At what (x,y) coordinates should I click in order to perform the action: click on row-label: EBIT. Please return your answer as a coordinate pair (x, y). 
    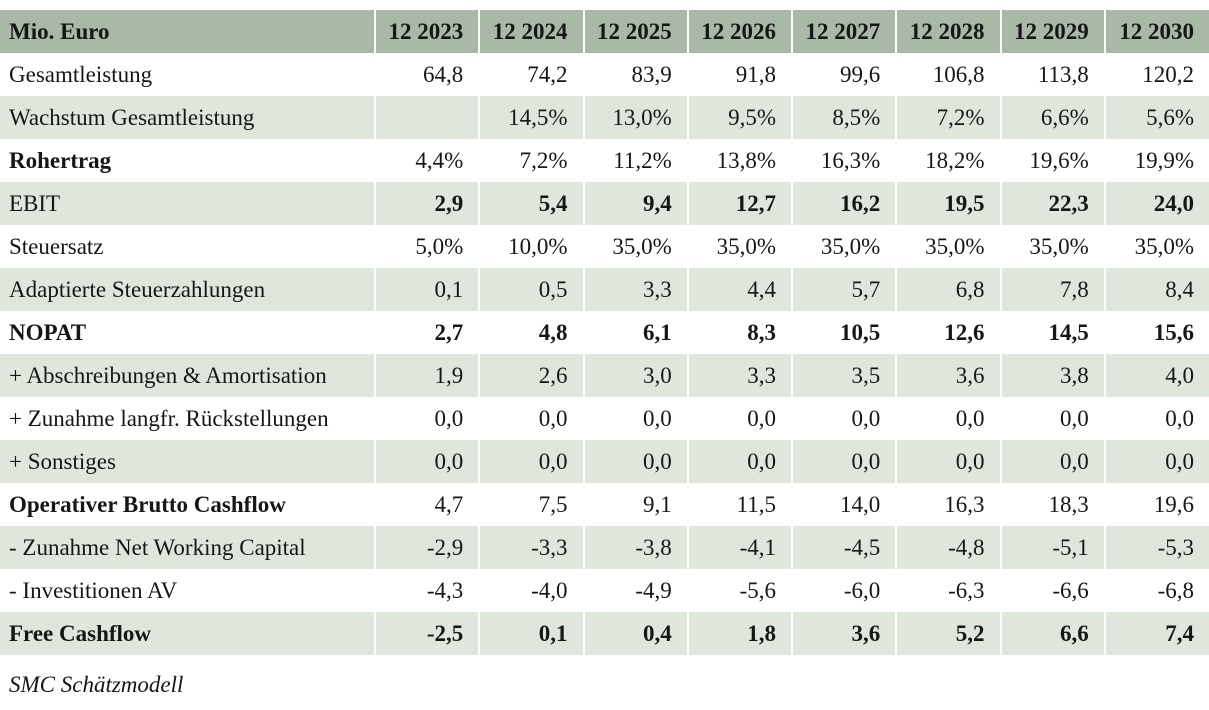
    Looking at the image, I should click on (188, 203).